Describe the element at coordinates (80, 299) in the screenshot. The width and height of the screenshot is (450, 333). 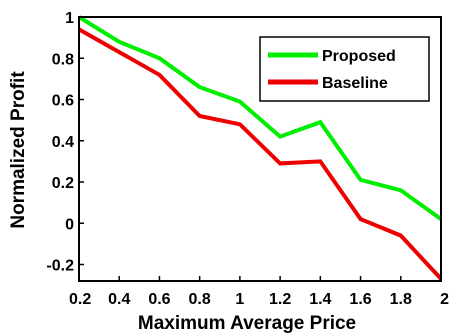
I see `x-tick-label: 0.2` at that location.